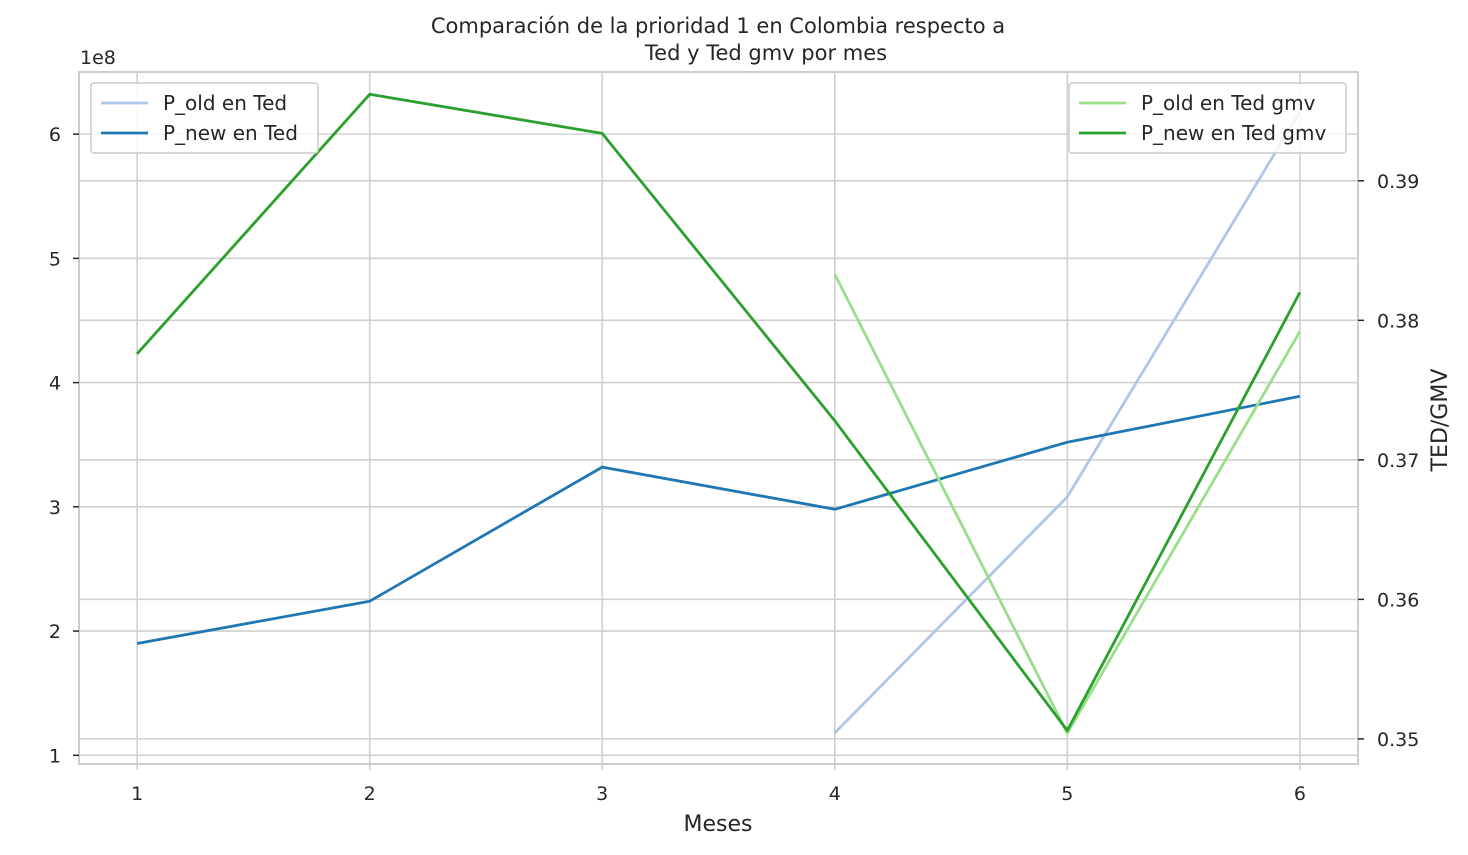  I want to click on right-axis-label: TED/GMV, so click(1440, 421).